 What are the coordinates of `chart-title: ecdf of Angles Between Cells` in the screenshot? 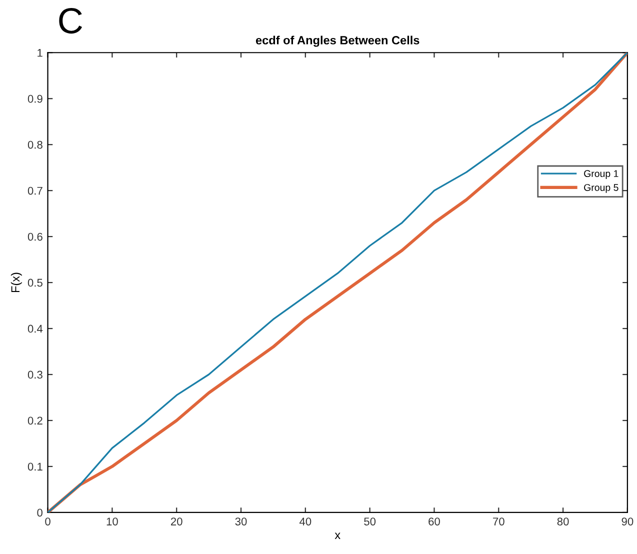 It's located at (338, 41).